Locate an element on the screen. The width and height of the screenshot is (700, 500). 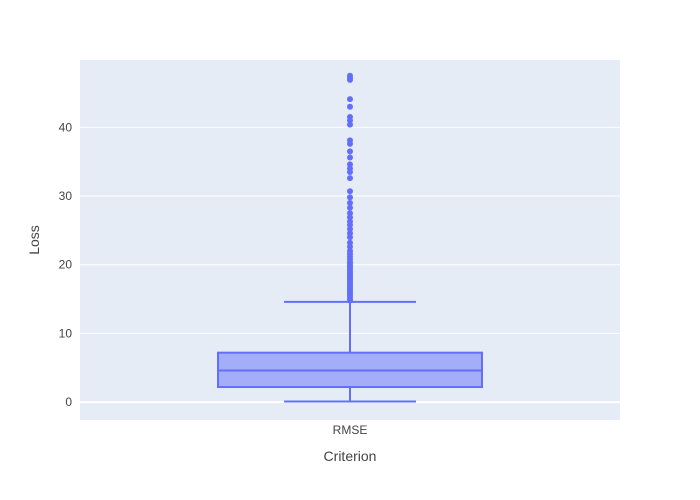
y-tick-label-20: 20 is located at coordinates (66, 265).